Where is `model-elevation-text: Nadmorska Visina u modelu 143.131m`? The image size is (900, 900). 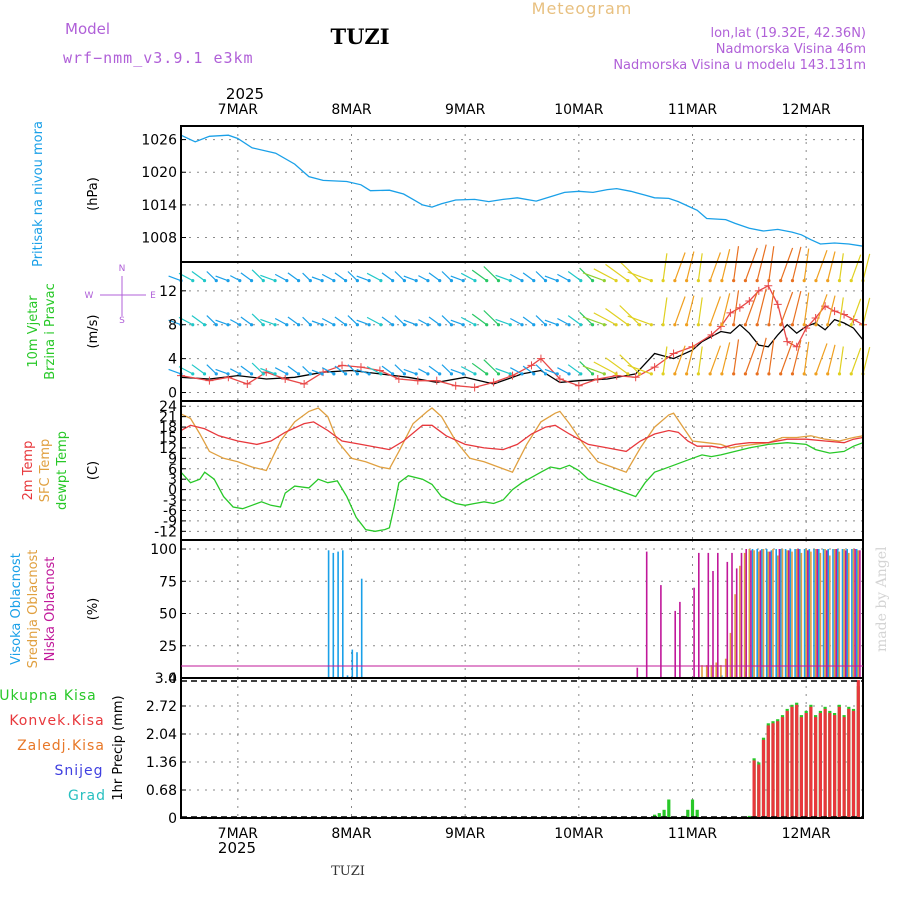 model-elevation-text: Nadmorska Visina u modelu 143.131m is located at coordinates (739, 65).